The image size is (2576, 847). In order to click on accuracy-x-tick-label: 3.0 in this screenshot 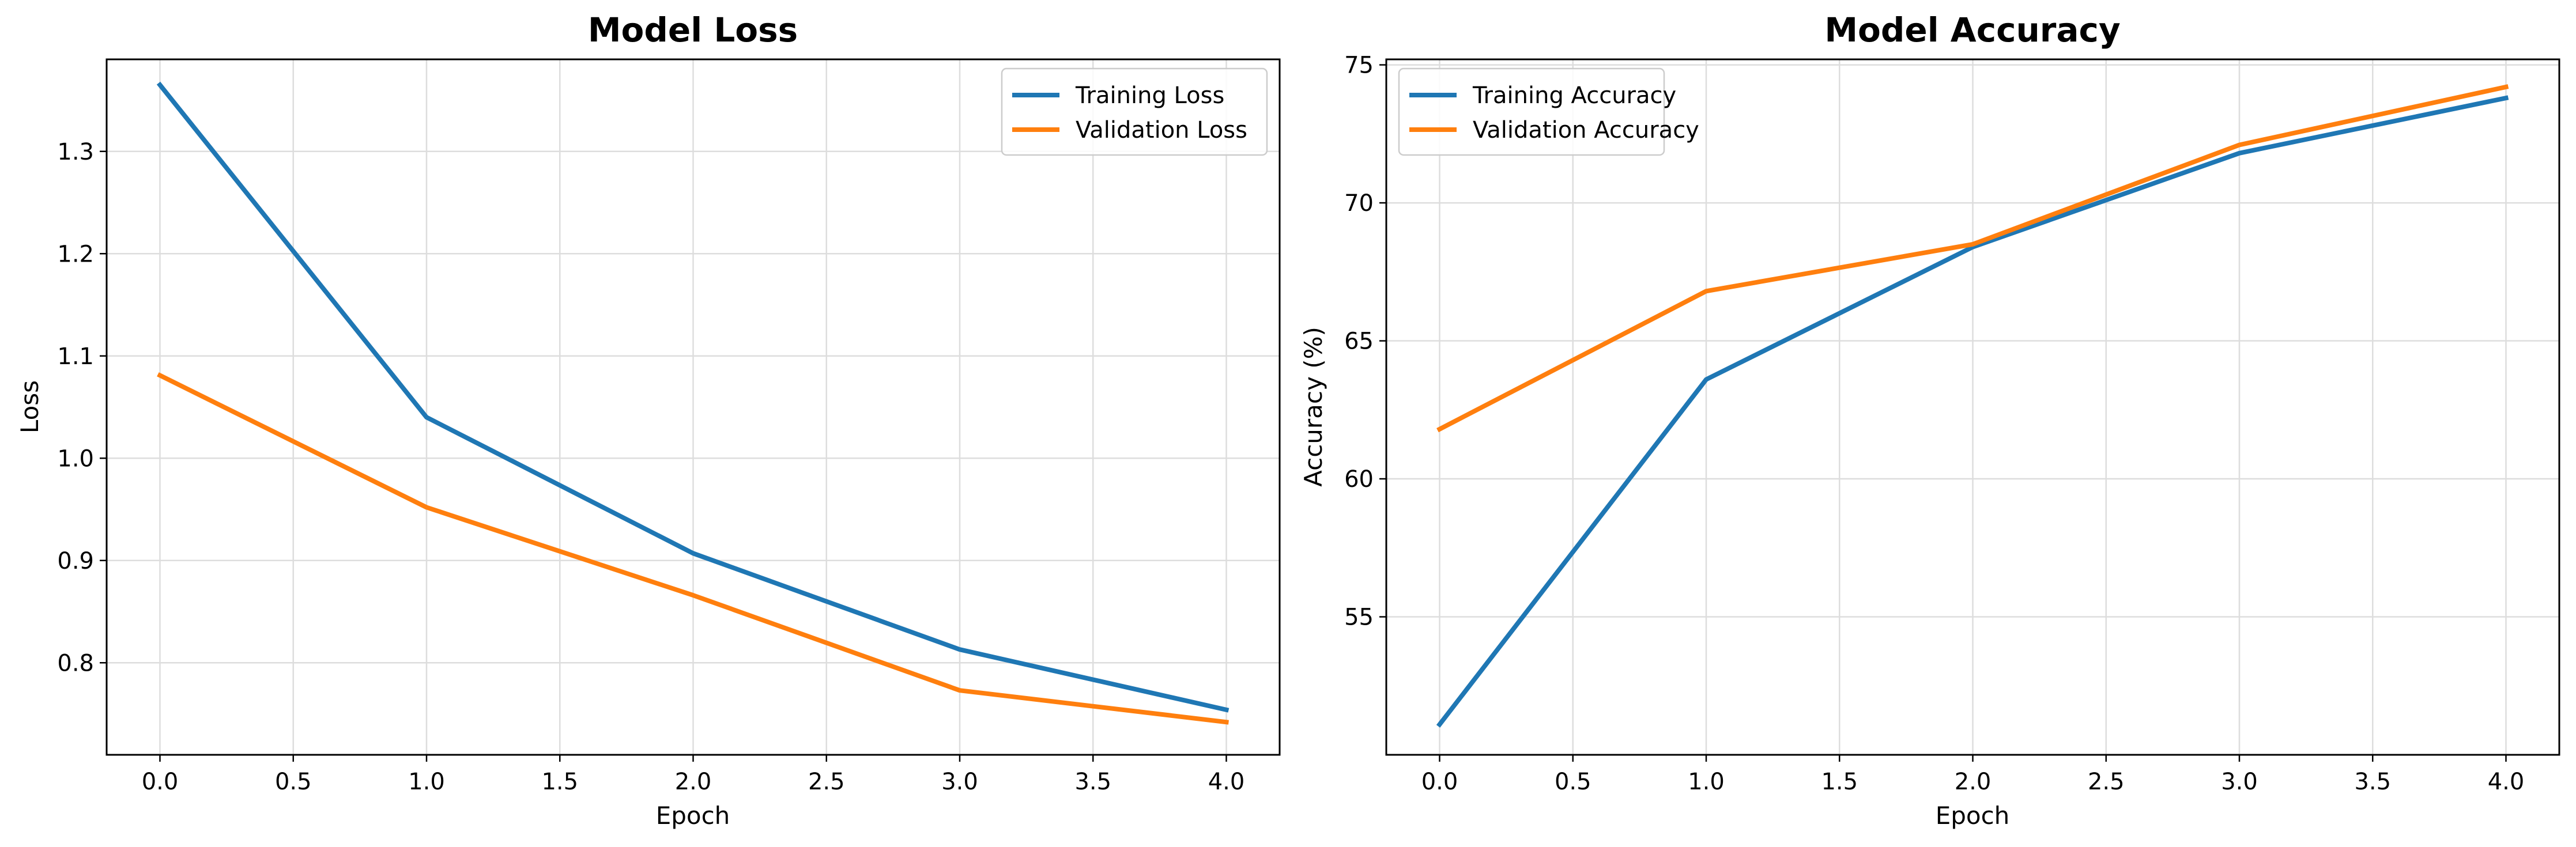, I will do `click(2239, 782)`.